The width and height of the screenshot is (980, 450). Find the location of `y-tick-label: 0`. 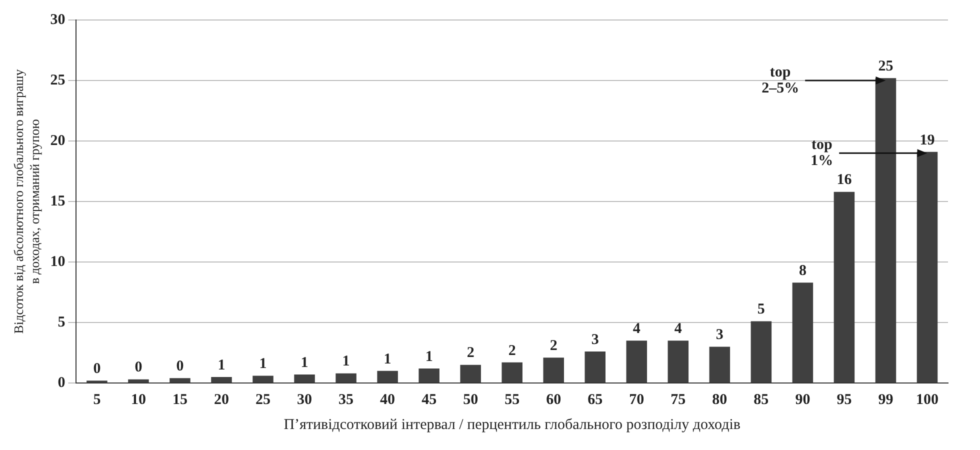

y-tick-label: 0 is located at coordinates (62, 382).